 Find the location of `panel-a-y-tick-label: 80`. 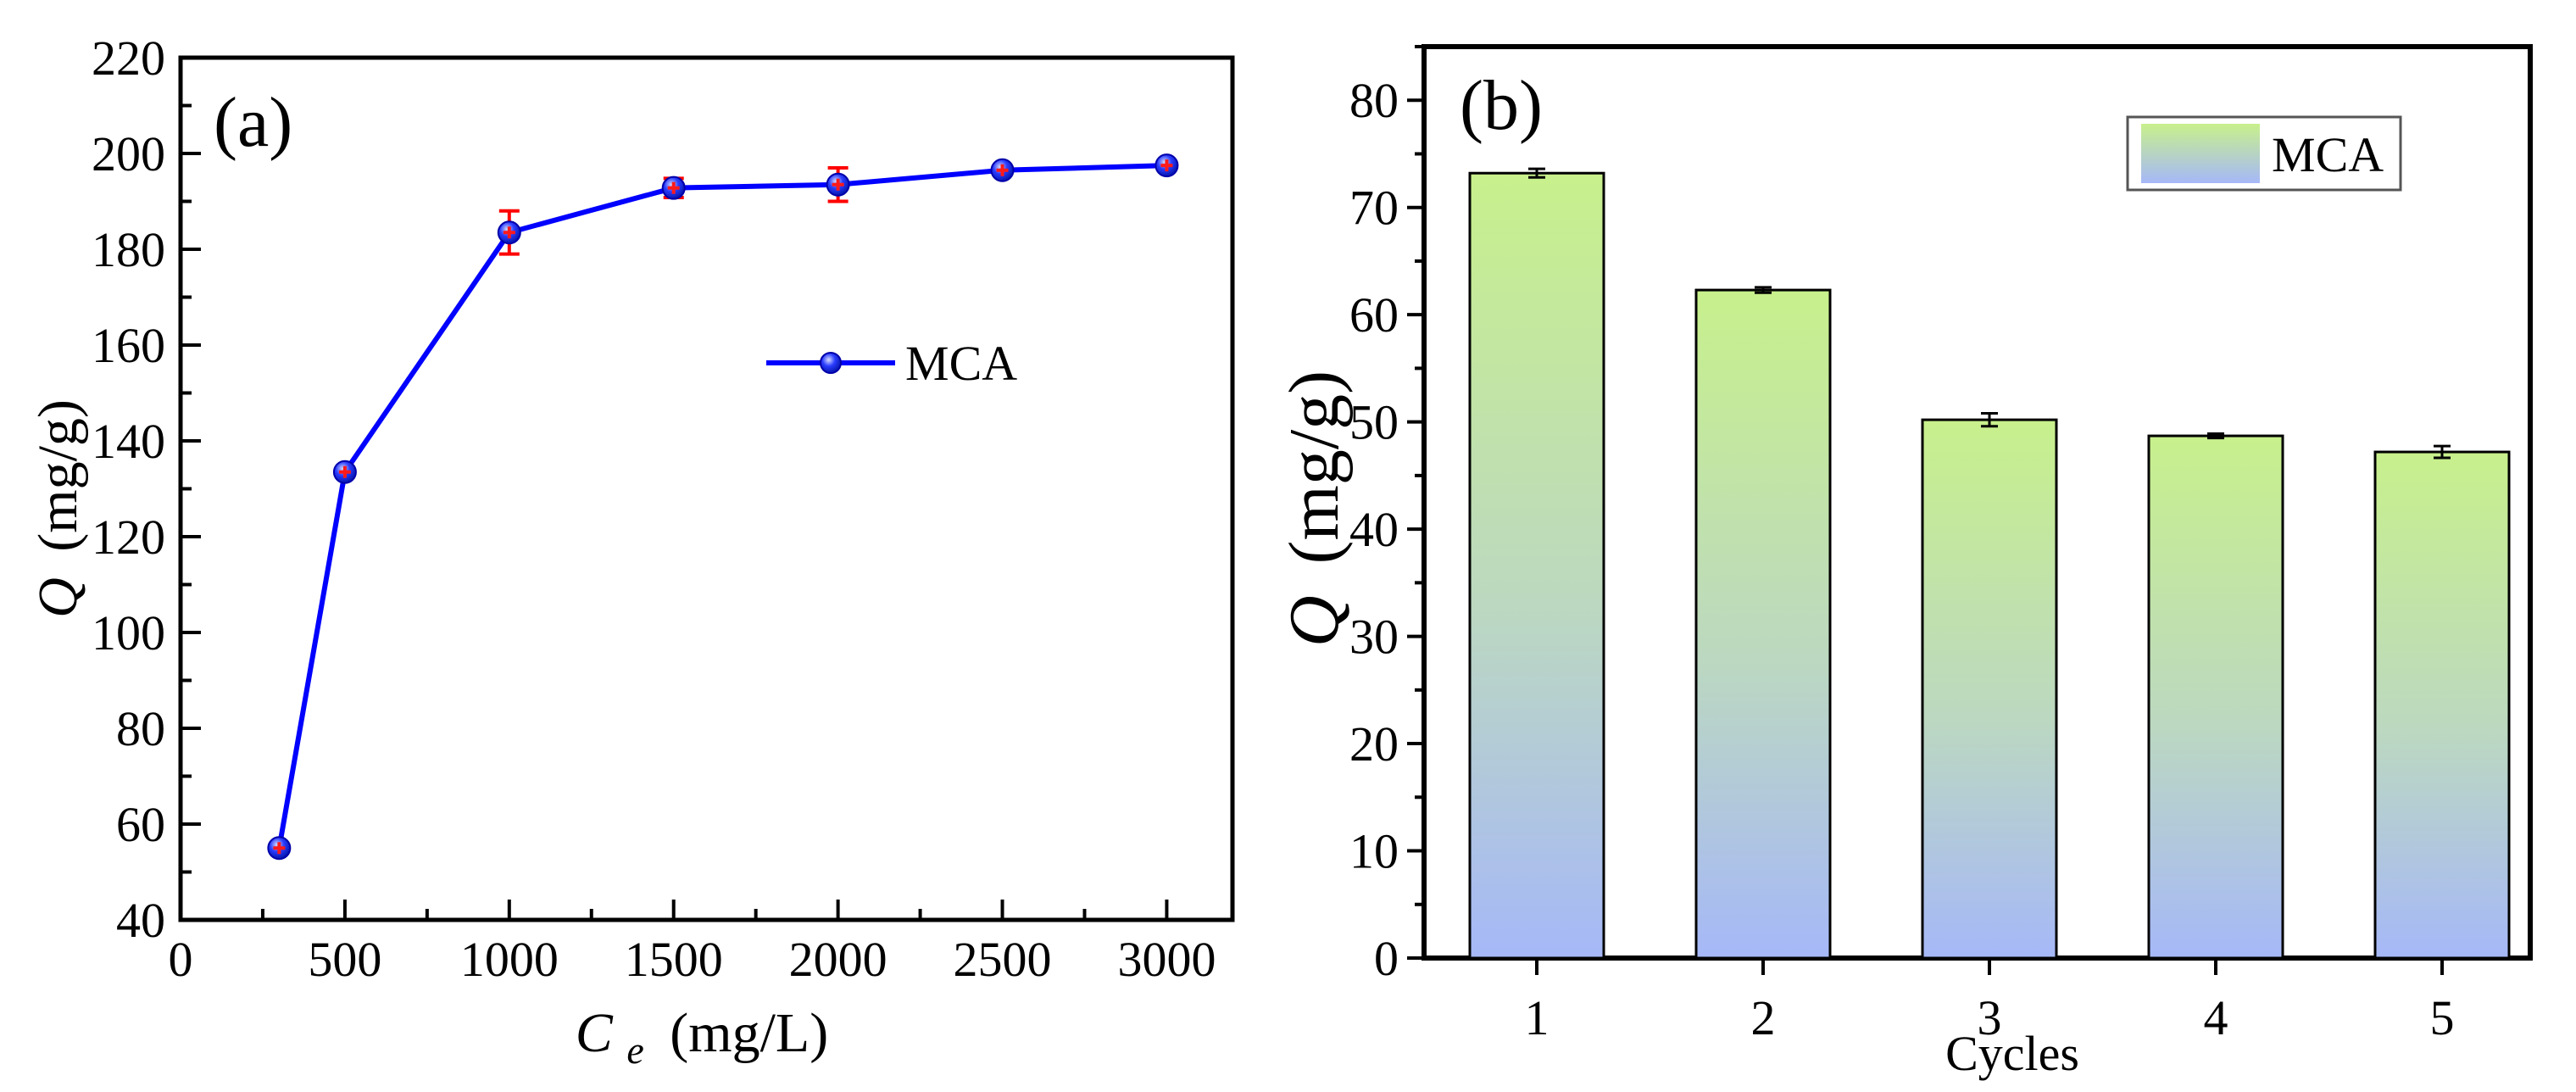

panel-a-y-tick-label: 80 is located at coordinates (140, 728).